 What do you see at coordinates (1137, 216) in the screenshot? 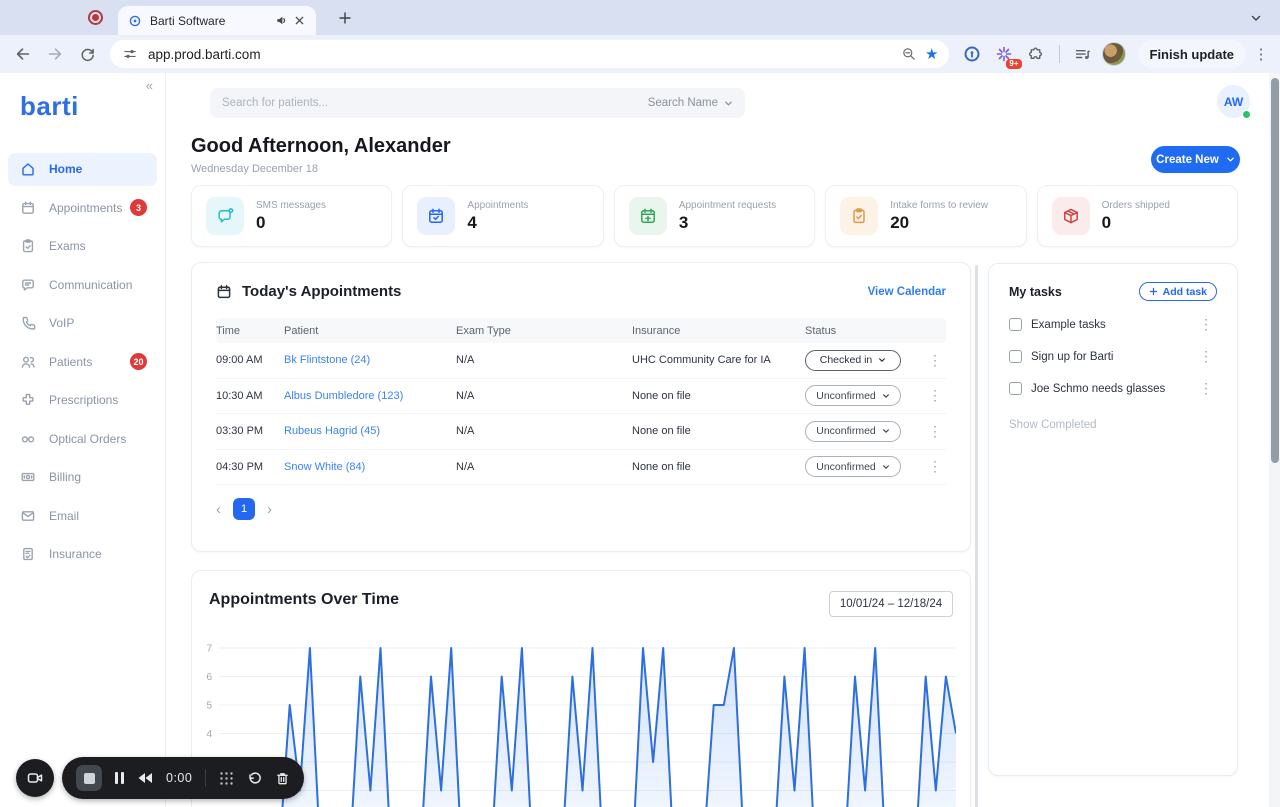
I see `stat-card-orders-shipped: Orders shipped 0` at bounding box center [1137, 216].